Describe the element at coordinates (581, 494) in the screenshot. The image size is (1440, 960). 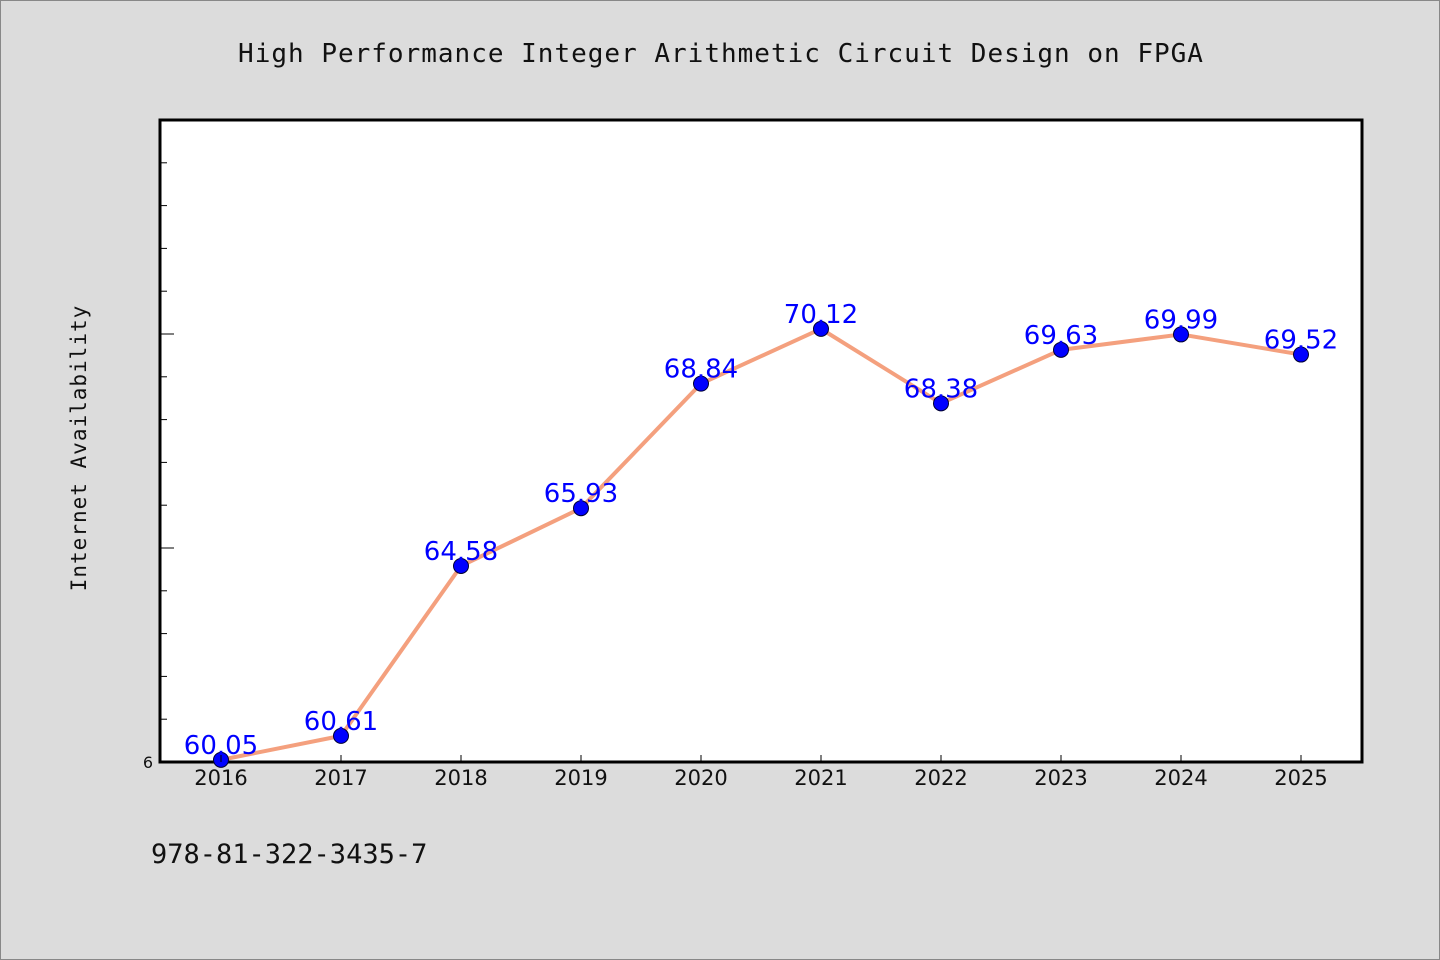
I see `data-label: 65.93` at that location.